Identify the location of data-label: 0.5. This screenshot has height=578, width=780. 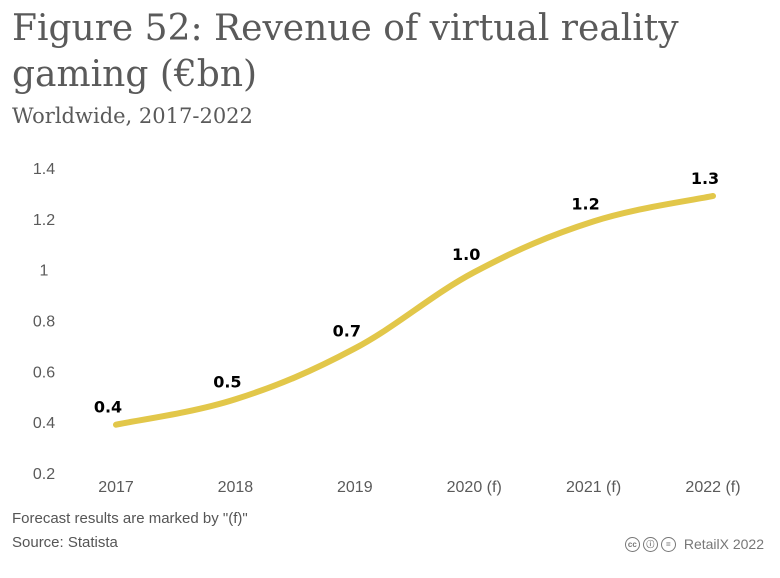
(227, 381).